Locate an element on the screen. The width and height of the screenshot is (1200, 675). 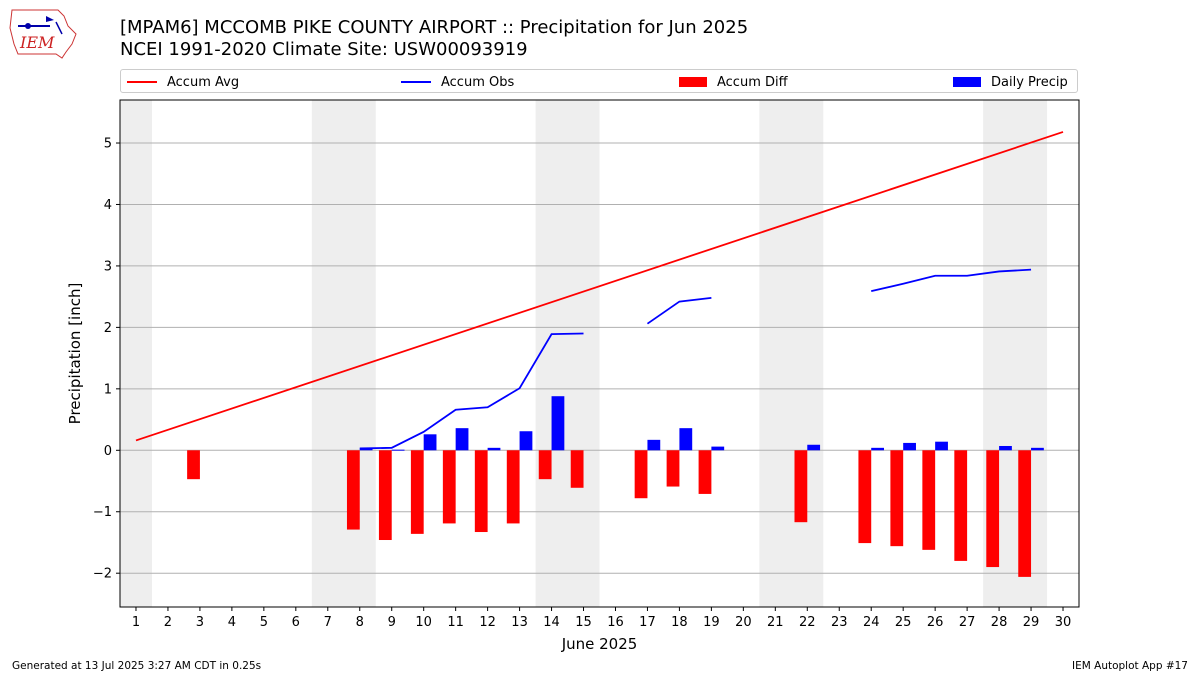
ytick-label-7: 5 is located at coordinates (108, 144).